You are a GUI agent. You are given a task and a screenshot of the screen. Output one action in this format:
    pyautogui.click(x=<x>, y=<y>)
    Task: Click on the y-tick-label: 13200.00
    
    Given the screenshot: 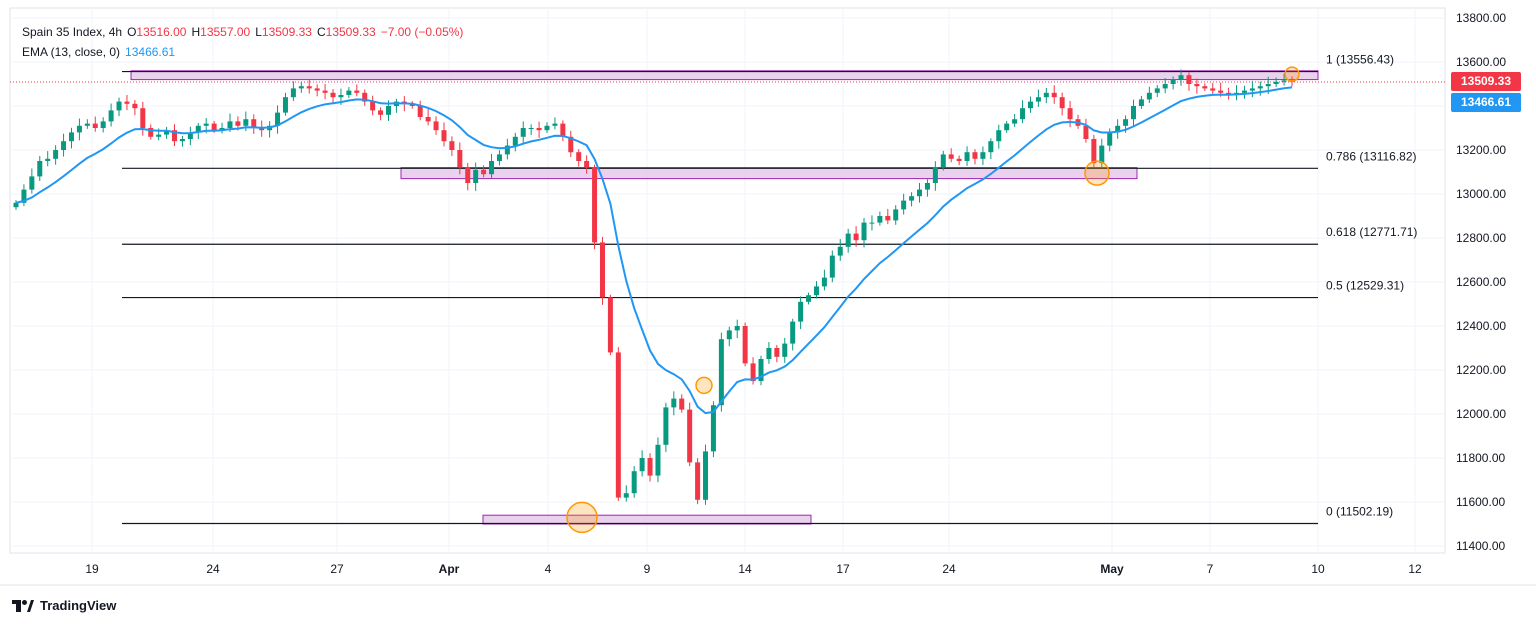 What is the action you would take?
    pyautogui.click(x=1481, y=150)
    